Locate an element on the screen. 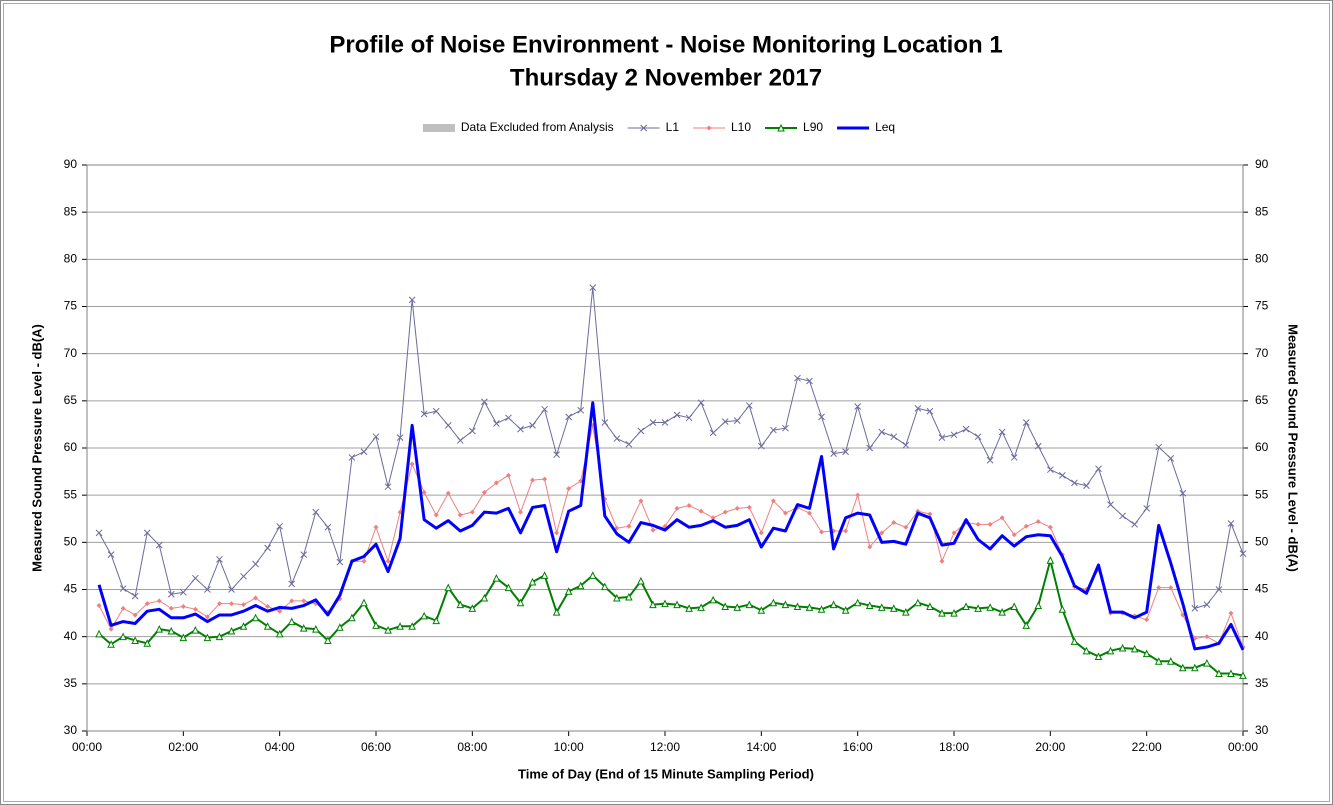 The image size is (1333, 805). y-tick-label: 30 is located at coordinates (71, 730).